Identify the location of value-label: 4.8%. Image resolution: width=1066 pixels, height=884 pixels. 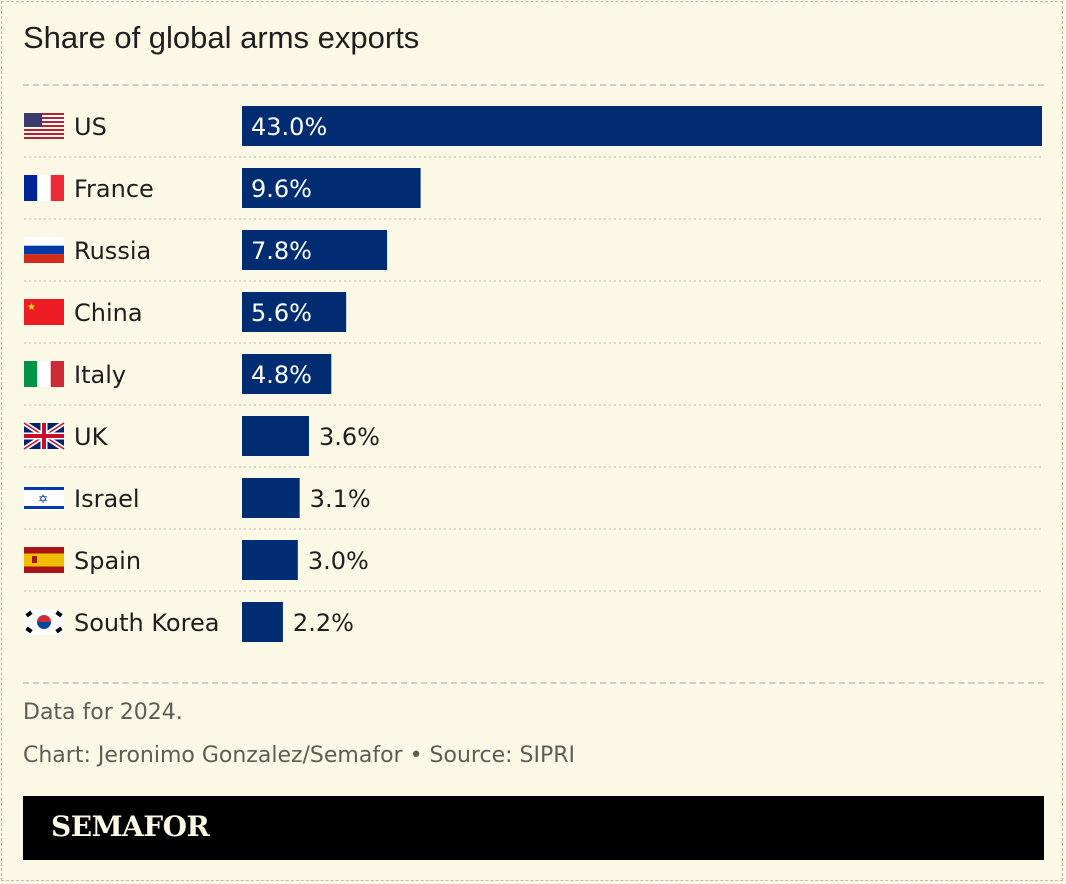
(281, 375).